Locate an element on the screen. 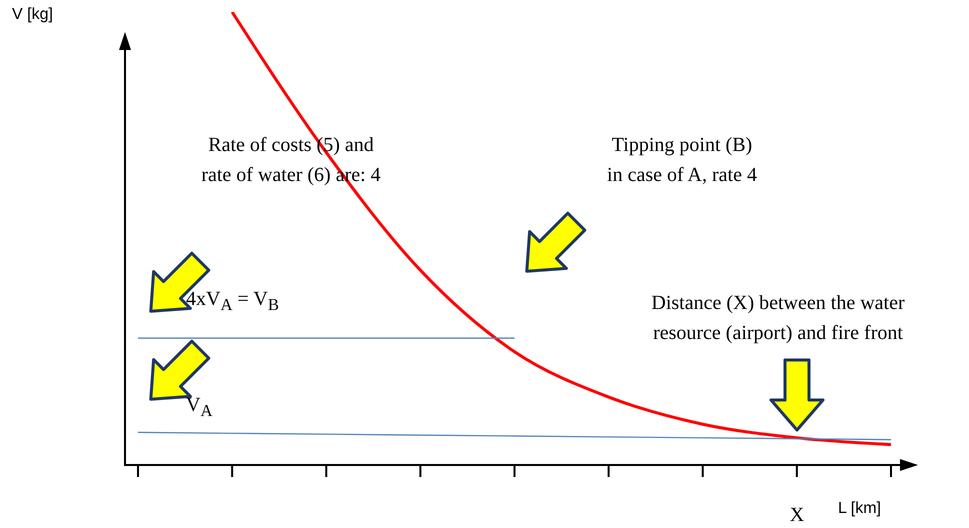  text: X is located at coordinates (797, 515).